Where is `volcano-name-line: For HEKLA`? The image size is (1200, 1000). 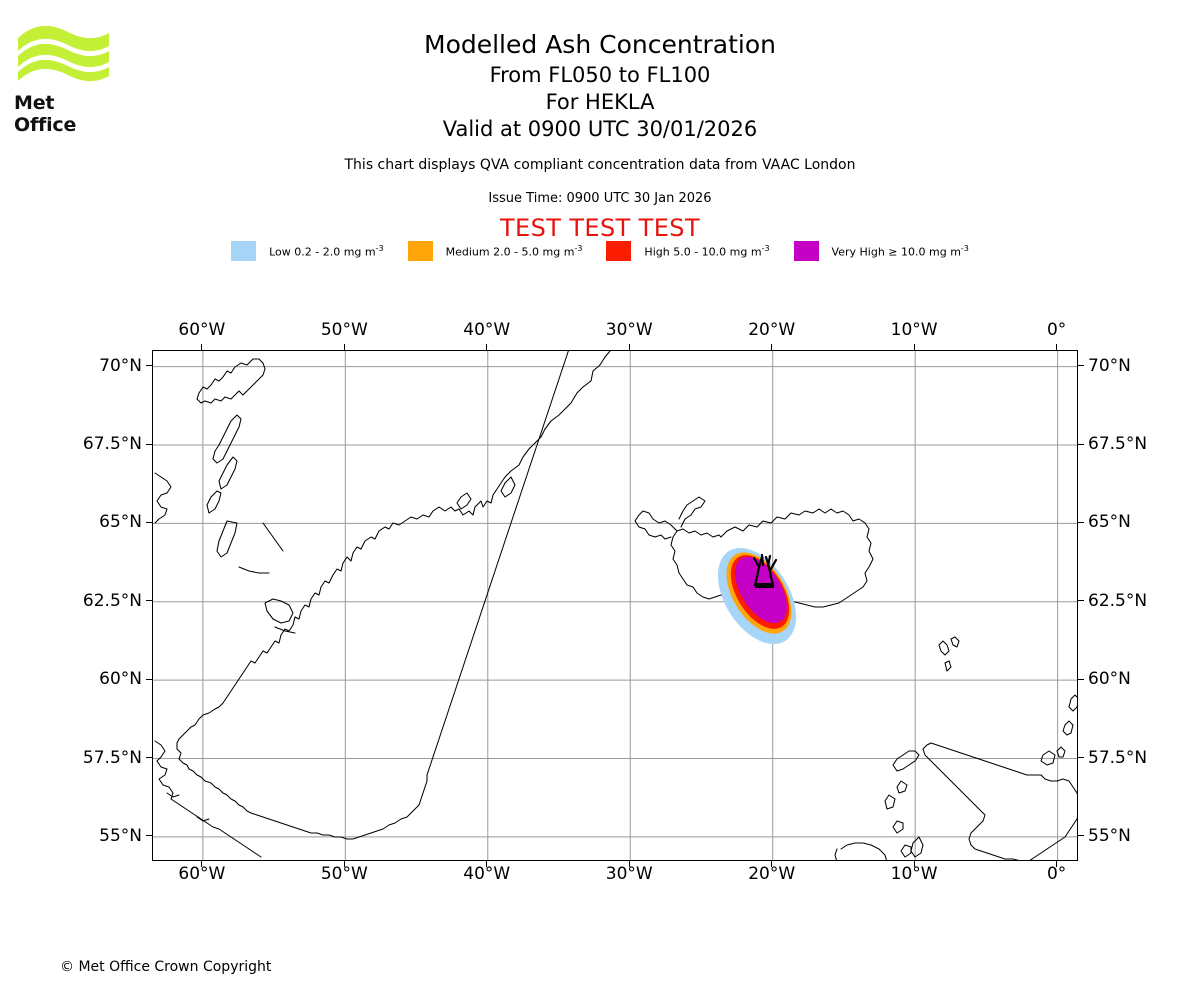
volcano-name-line: For HEKLA is located at coordinates (600, 102).